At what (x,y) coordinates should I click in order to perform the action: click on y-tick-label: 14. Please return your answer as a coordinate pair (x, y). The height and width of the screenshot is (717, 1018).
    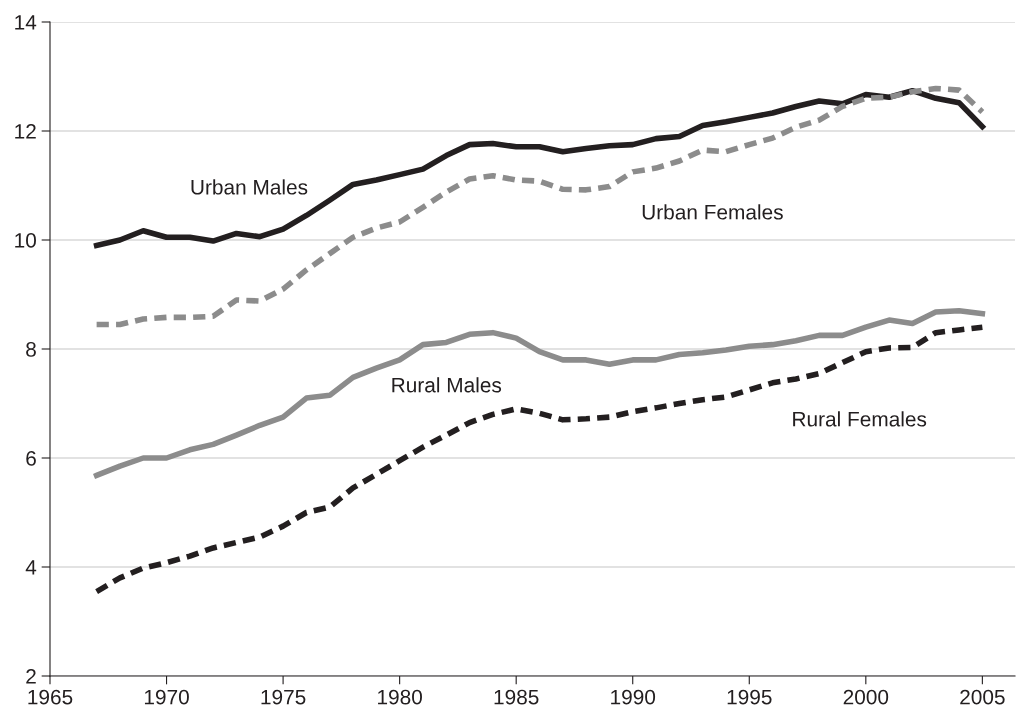
    Looking at the image, I should click on (26, 22).